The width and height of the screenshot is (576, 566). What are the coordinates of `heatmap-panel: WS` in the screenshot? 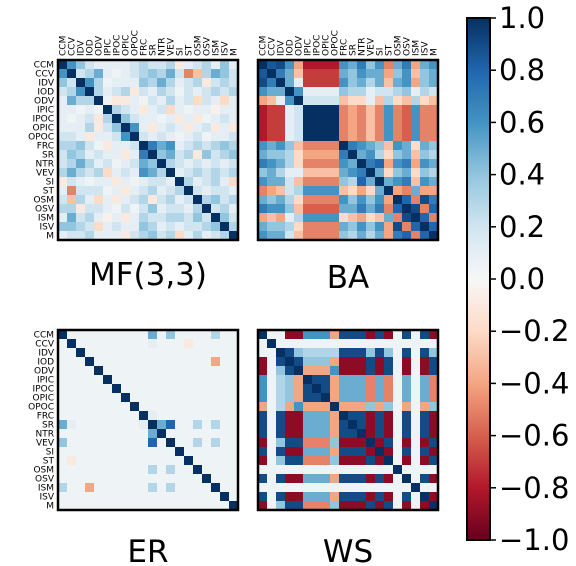 It's located at (348, 447).